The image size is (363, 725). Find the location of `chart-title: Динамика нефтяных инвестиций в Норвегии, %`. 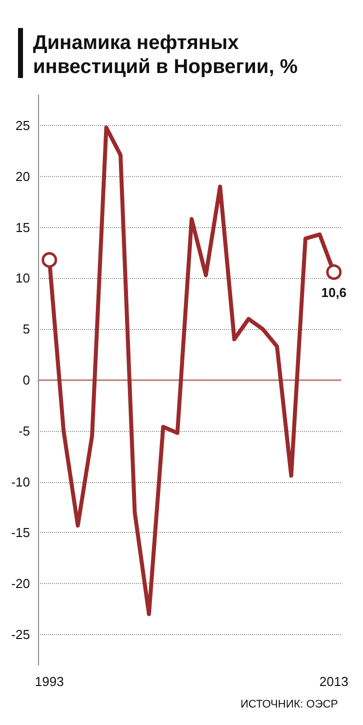

chart-title: Динамика нефтяных инвестиций в Норвегии, % is located at coordinates (165, 55).